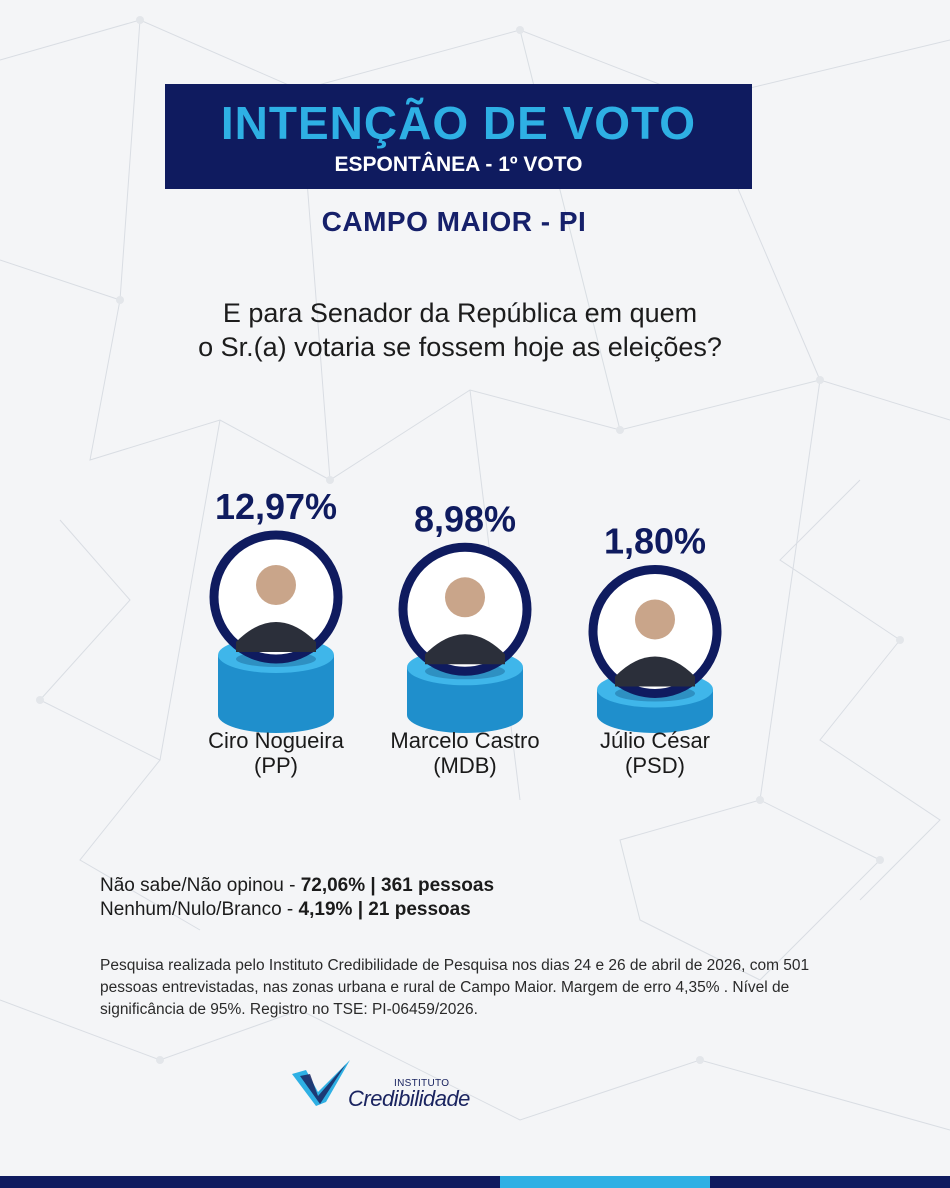 Image resolution: width=950 pixels, height=1188 pixels. What do you see at coordinates (199, 909) in the screenshot?
I see `none-label: Nenhum/Nulo/Branco -` at bounding box center [199, 909].